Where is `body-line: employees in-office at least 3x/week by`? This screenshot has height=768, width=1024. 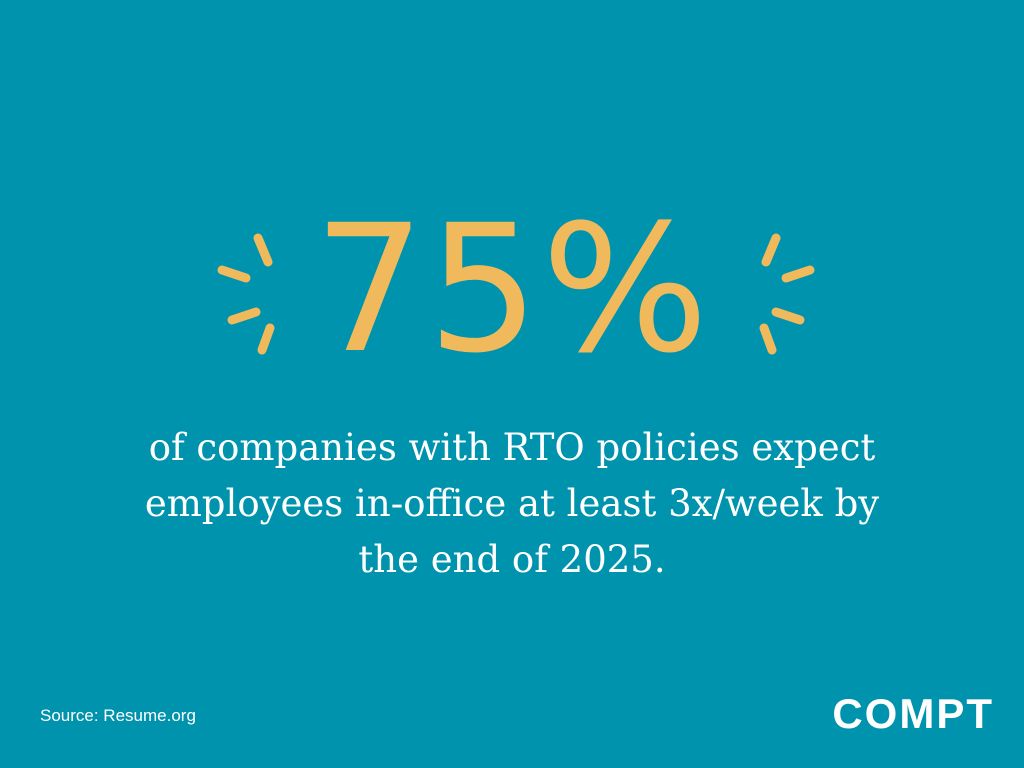 body-line: employees in-office at least 3x/week by is located at coordinates (512, 503).